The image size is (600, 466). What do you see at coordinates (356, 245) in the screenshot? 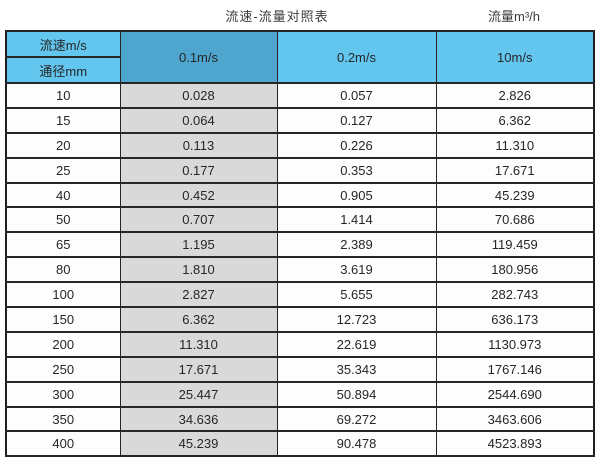
I see `value-cell: 2.389` at bounding box center [356, 245].